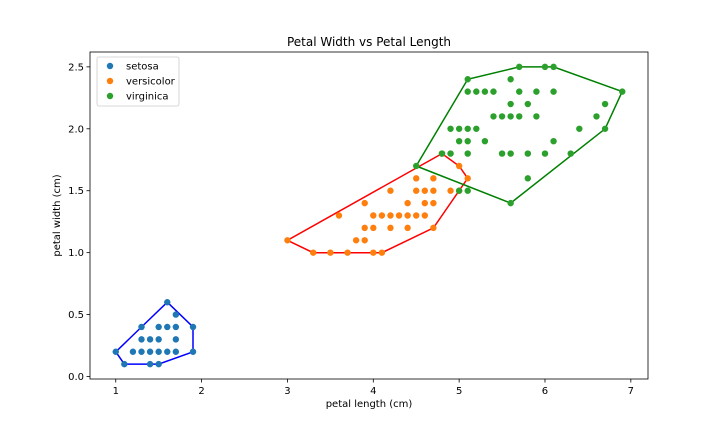 This screenshot has height=432, width=720. What do you see at coordinates (110, 81) in the screenshot?
I see `legend-marker-versicolor` at bounding box center [110, 81].